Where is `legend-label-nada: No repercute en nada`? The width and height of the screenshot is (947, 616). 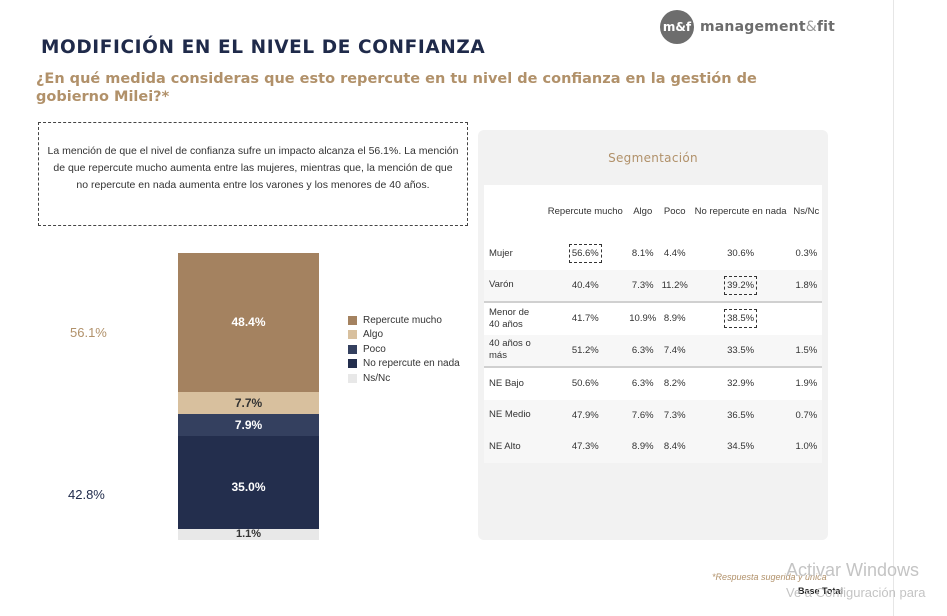
legend-label-nada: No repercute en nada is located at coordinates (411, 364).